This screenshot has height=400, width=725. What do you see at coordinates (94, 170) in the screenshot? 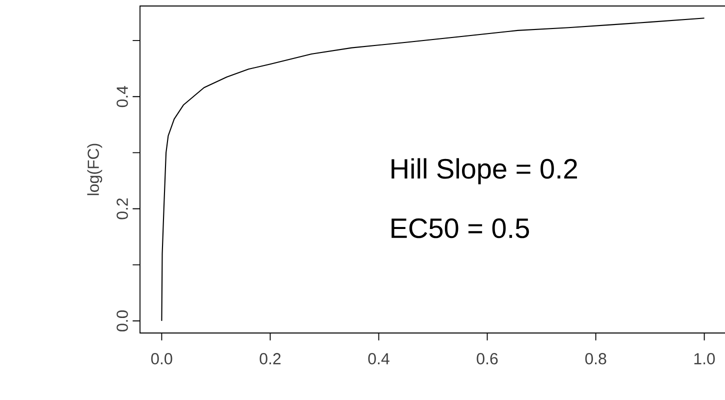
I see `y-axis-title: log(FC)` at bounding box center [94, 170].